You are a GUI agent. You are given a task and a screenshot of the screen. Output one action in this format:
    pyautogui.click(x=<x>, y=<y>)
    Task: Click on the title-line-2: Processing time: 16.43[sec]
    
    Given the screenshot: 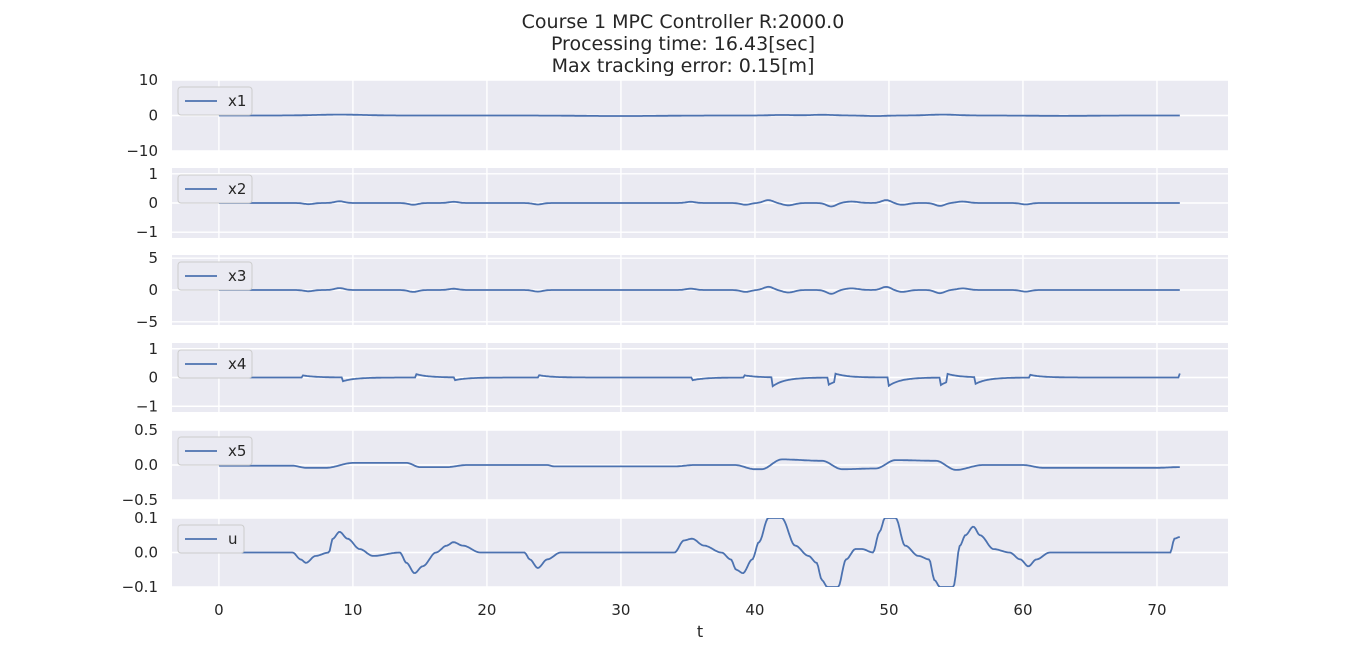 What is the action you would take?
    pyautogui.click(x=683, y=44)
    